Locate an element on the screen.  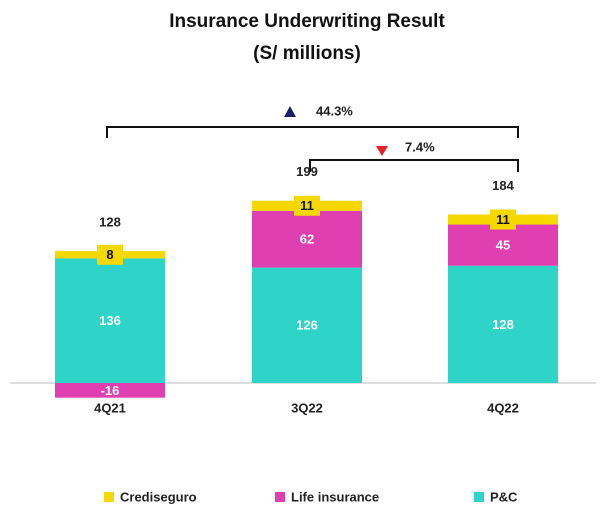
legend-label: Crediseguro is located at coordinates (158, 496).